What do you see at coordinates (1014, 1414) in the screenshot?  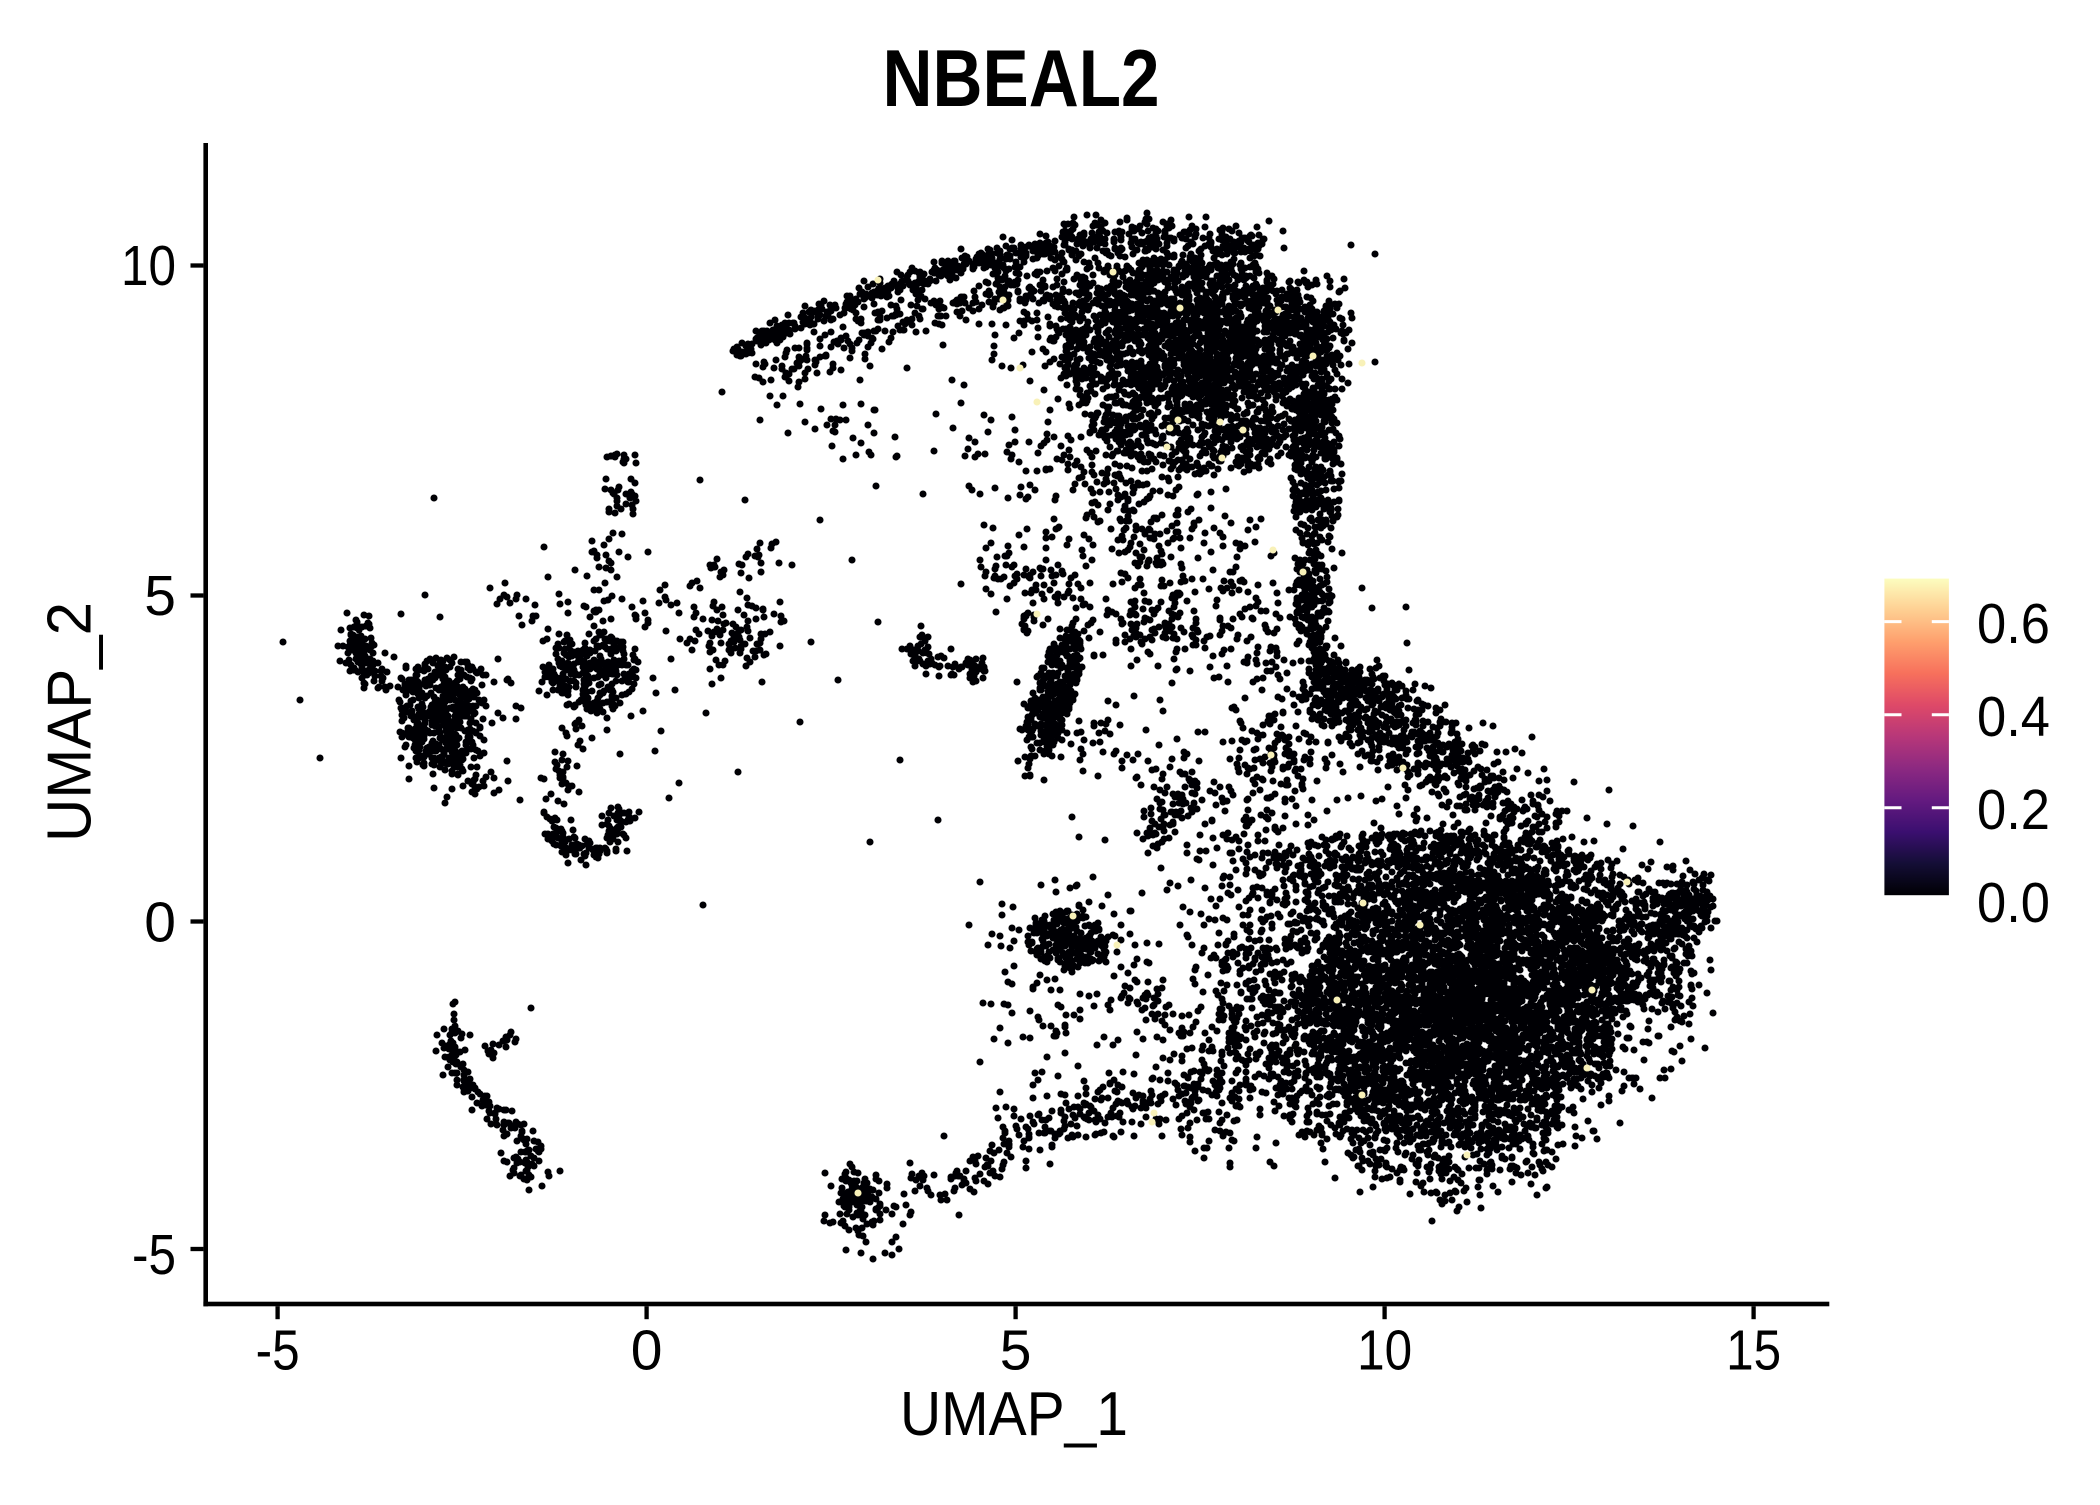 I see `svg-text: UMAP_1` at bounding box center [1014, 1414].